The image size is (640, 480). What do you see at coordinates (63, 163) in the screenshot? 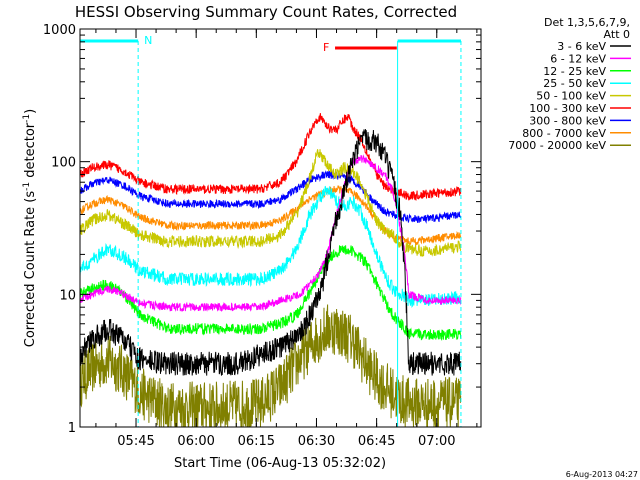
I see `y-tick-label: 100` at bounding box center [63, 163].